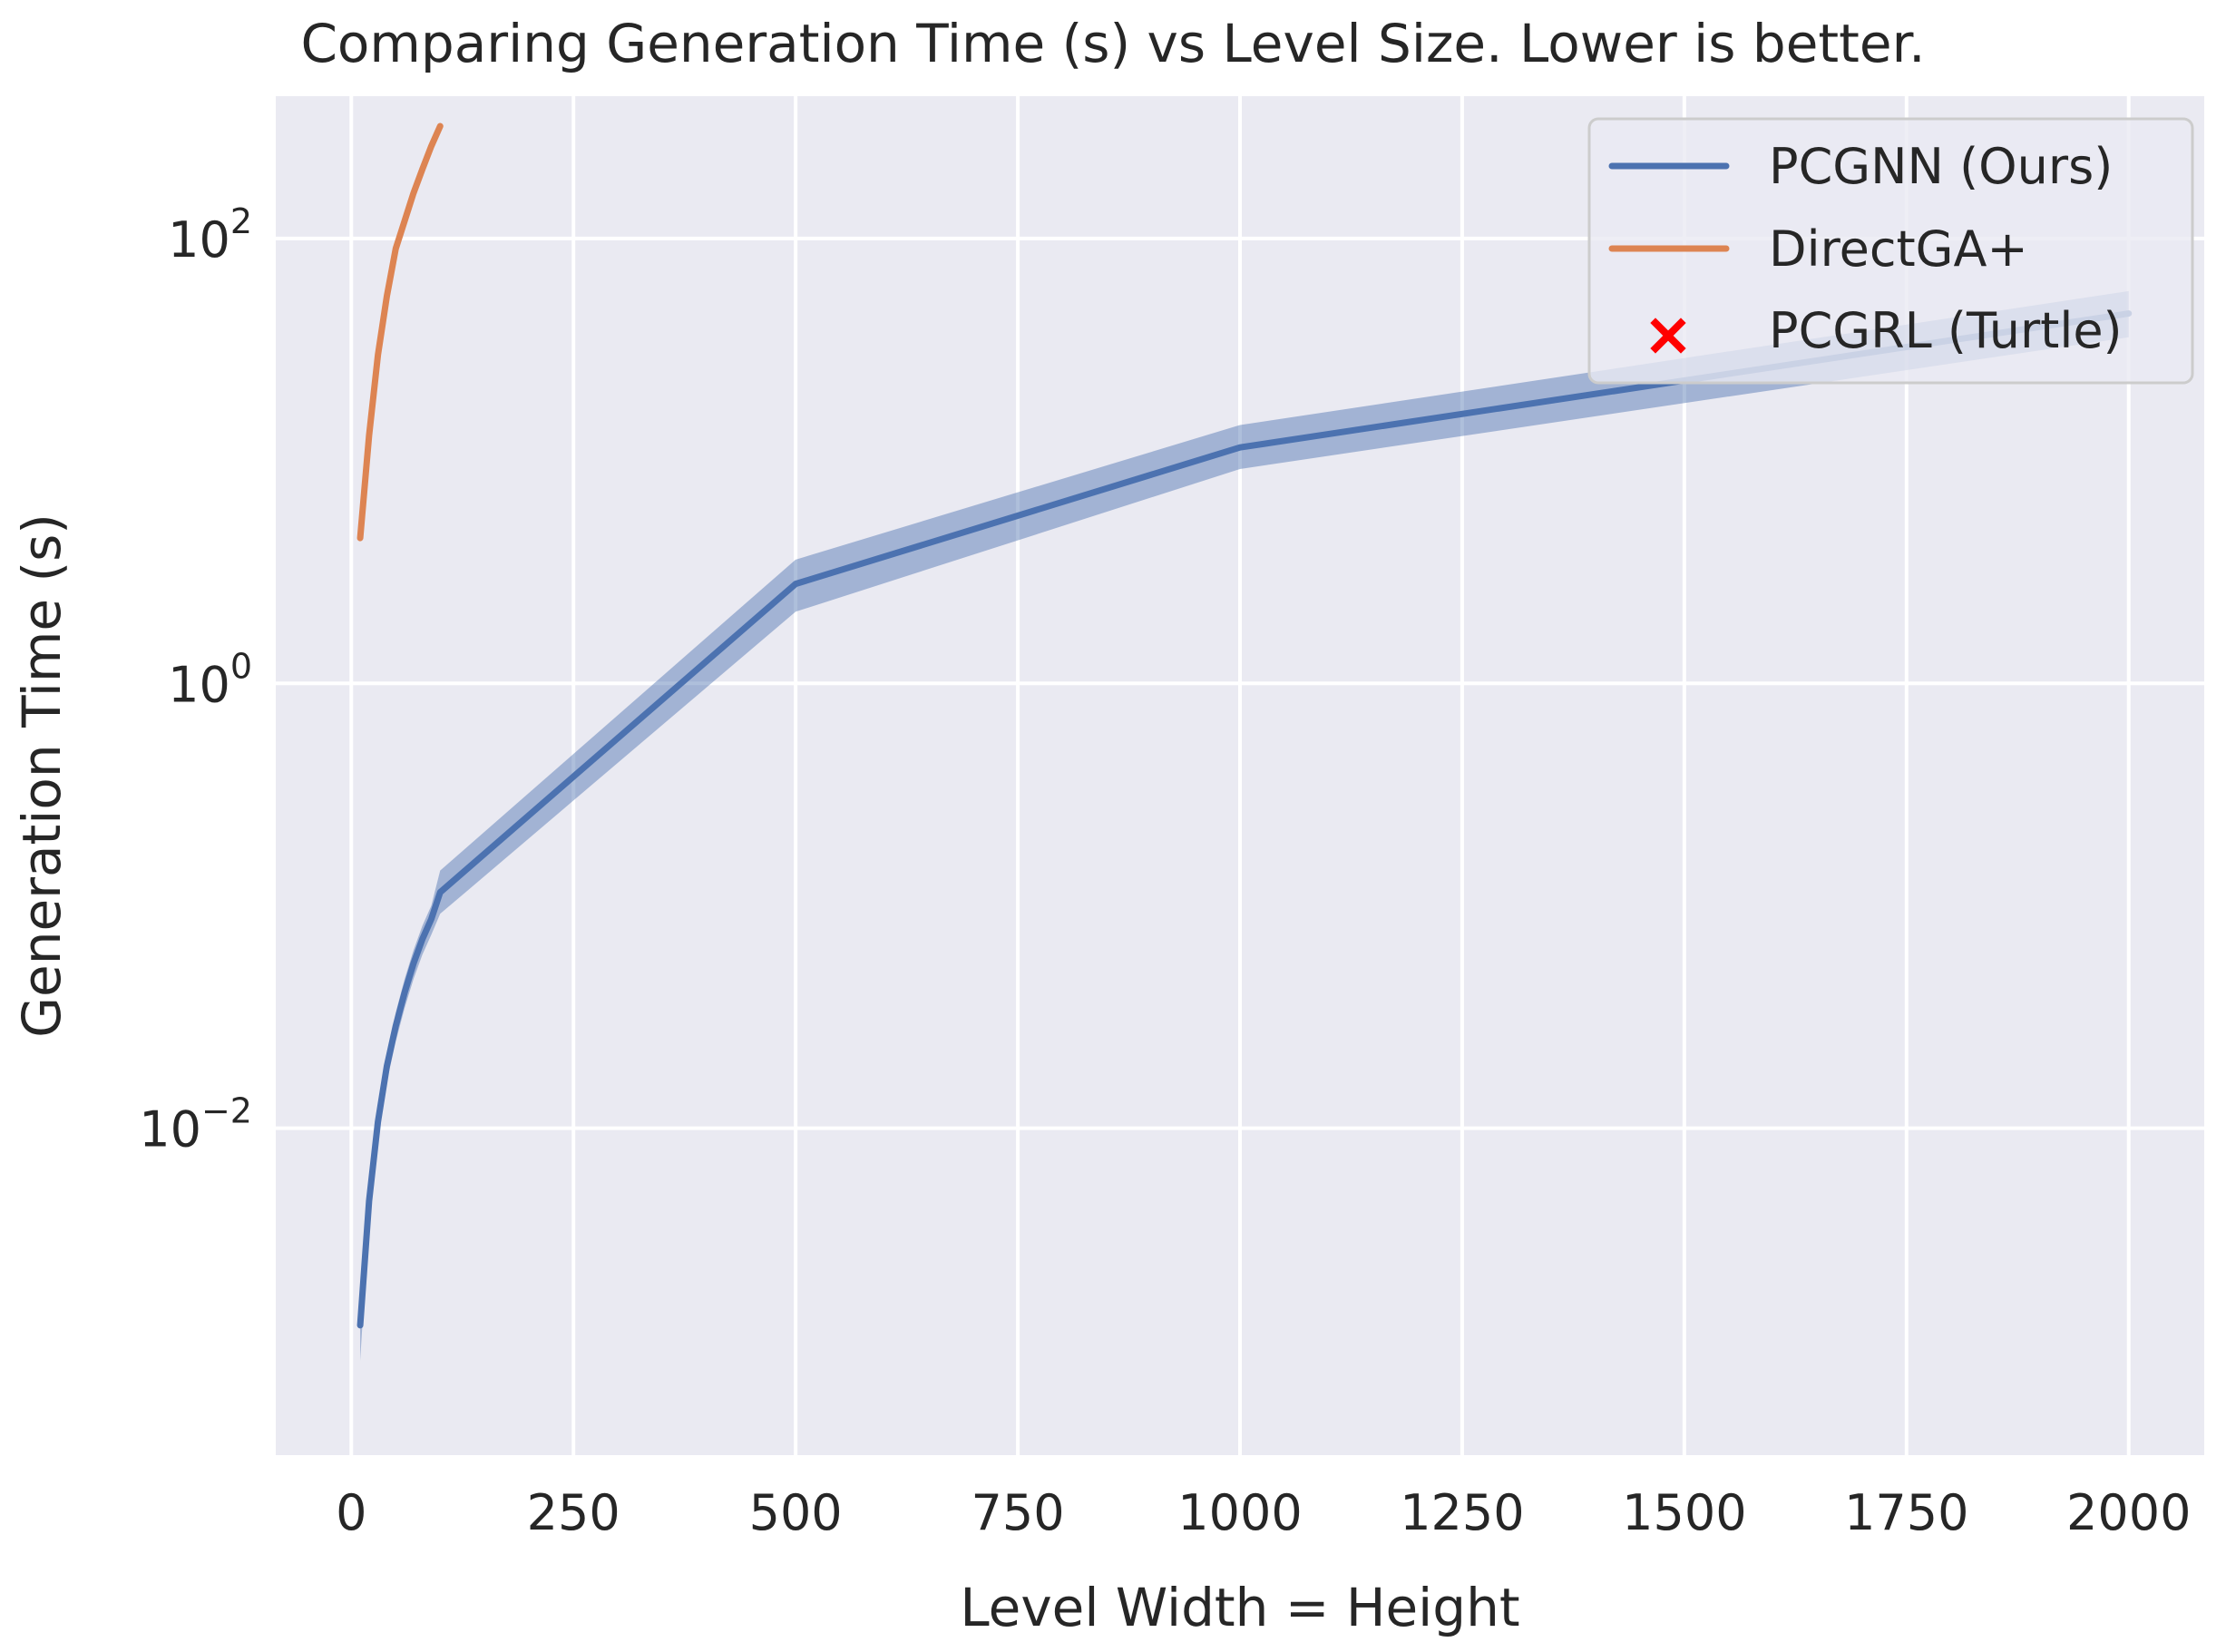  I want to click on legend-swatch-pcgrl, so click(1668, 336).